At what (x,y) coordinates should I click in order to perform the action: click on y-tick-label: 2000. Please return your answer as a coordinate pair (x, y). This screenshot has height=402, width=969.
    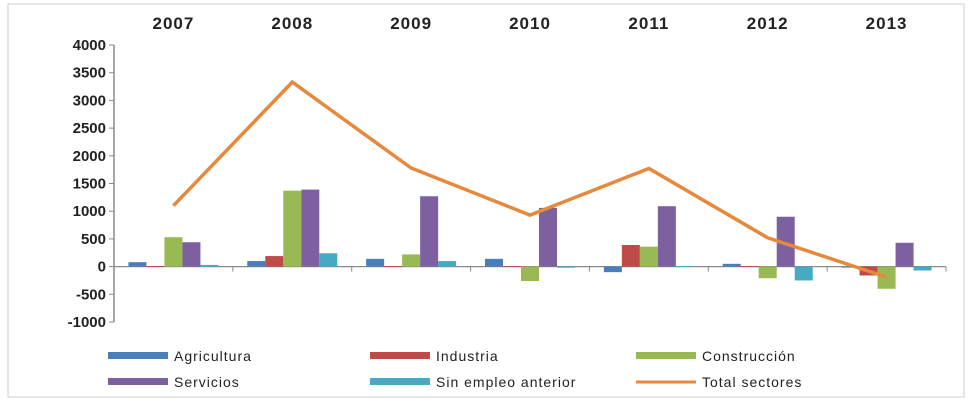
    Looking at the image, I should click on (89, 156).